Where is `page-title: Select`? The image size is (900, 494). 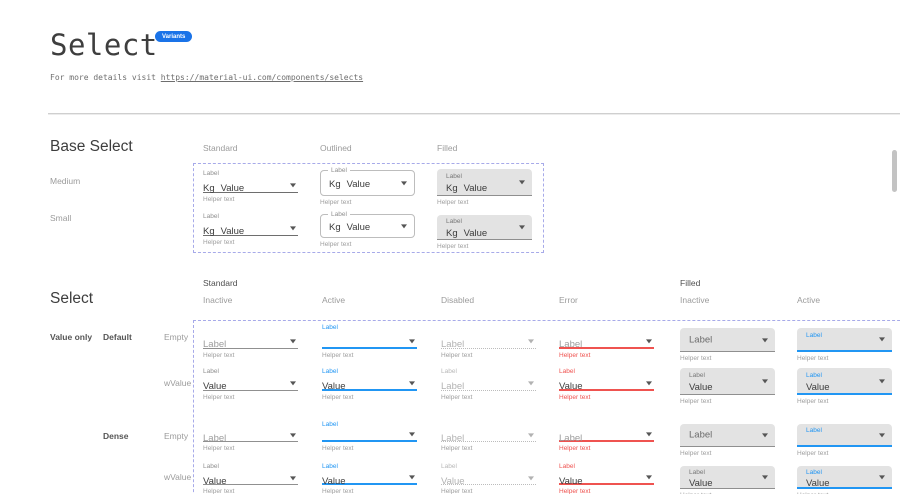
page-title: Select is located at coordinates (104, 45).